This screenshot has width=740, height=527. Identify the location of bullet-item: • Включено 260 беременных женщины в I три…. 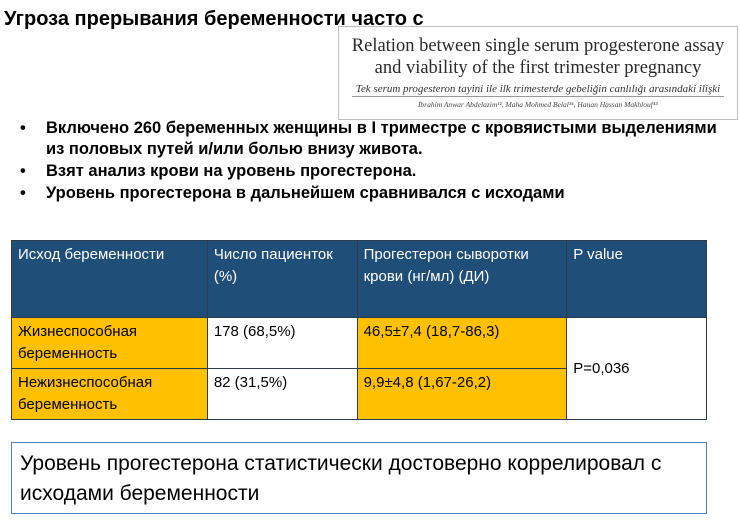
(378, 139).